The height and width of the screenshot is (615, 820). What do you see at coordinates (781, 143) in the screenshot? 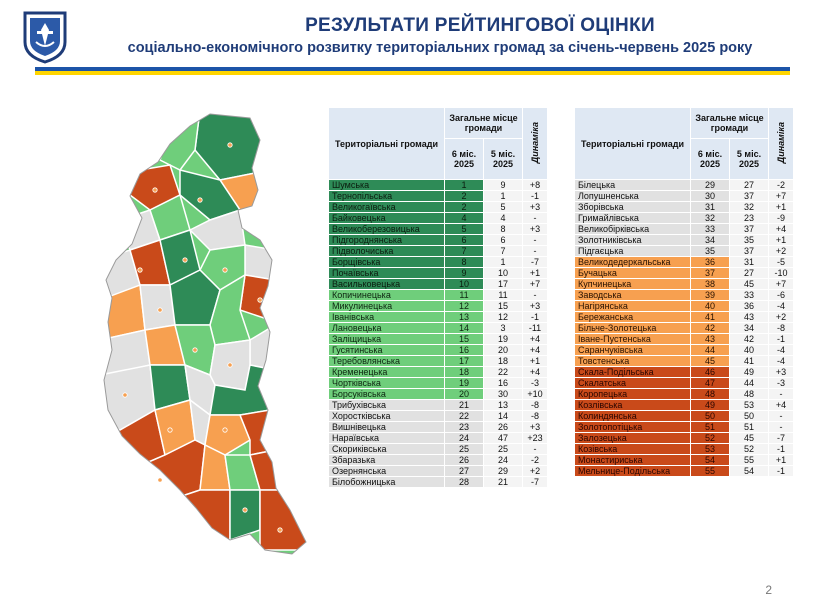
I see `header-dynamics: Динаміка` at bounding box center [781, 143].